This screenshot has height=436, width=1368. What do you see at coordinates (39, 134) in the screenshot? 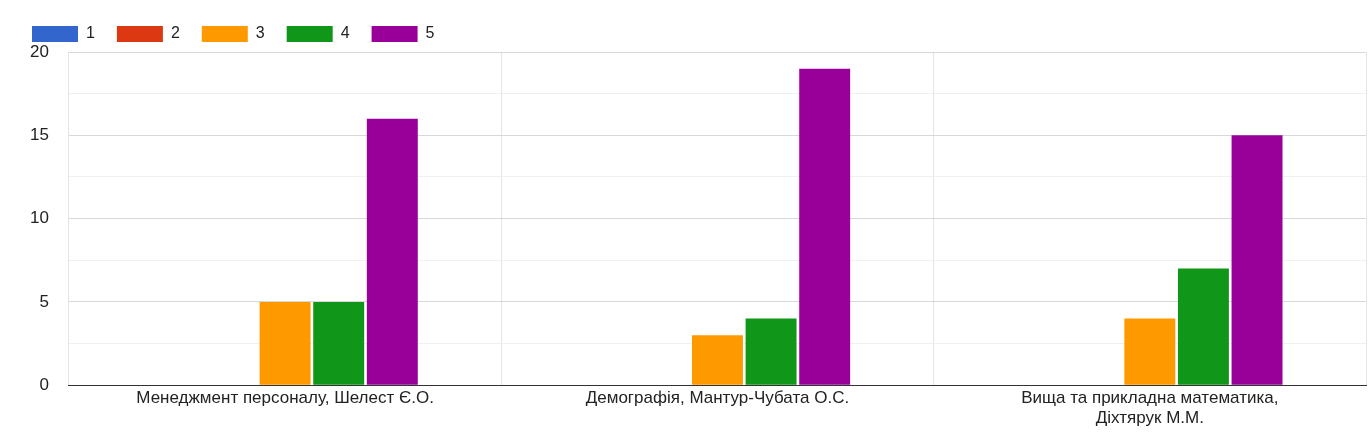
I see `y-tick-label: 15` at bounding box center [39, 134].